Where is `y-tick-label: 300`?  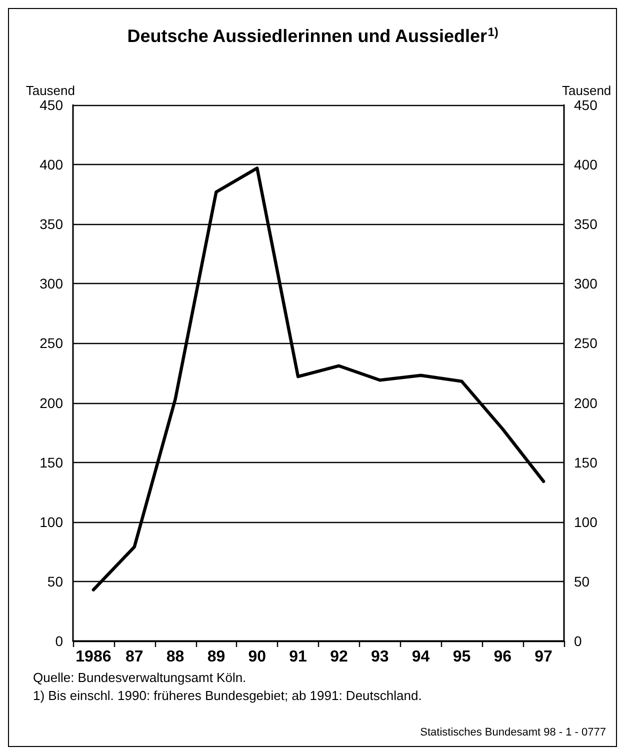
y-tick-label: 300 is located at coordinates (52, 284).